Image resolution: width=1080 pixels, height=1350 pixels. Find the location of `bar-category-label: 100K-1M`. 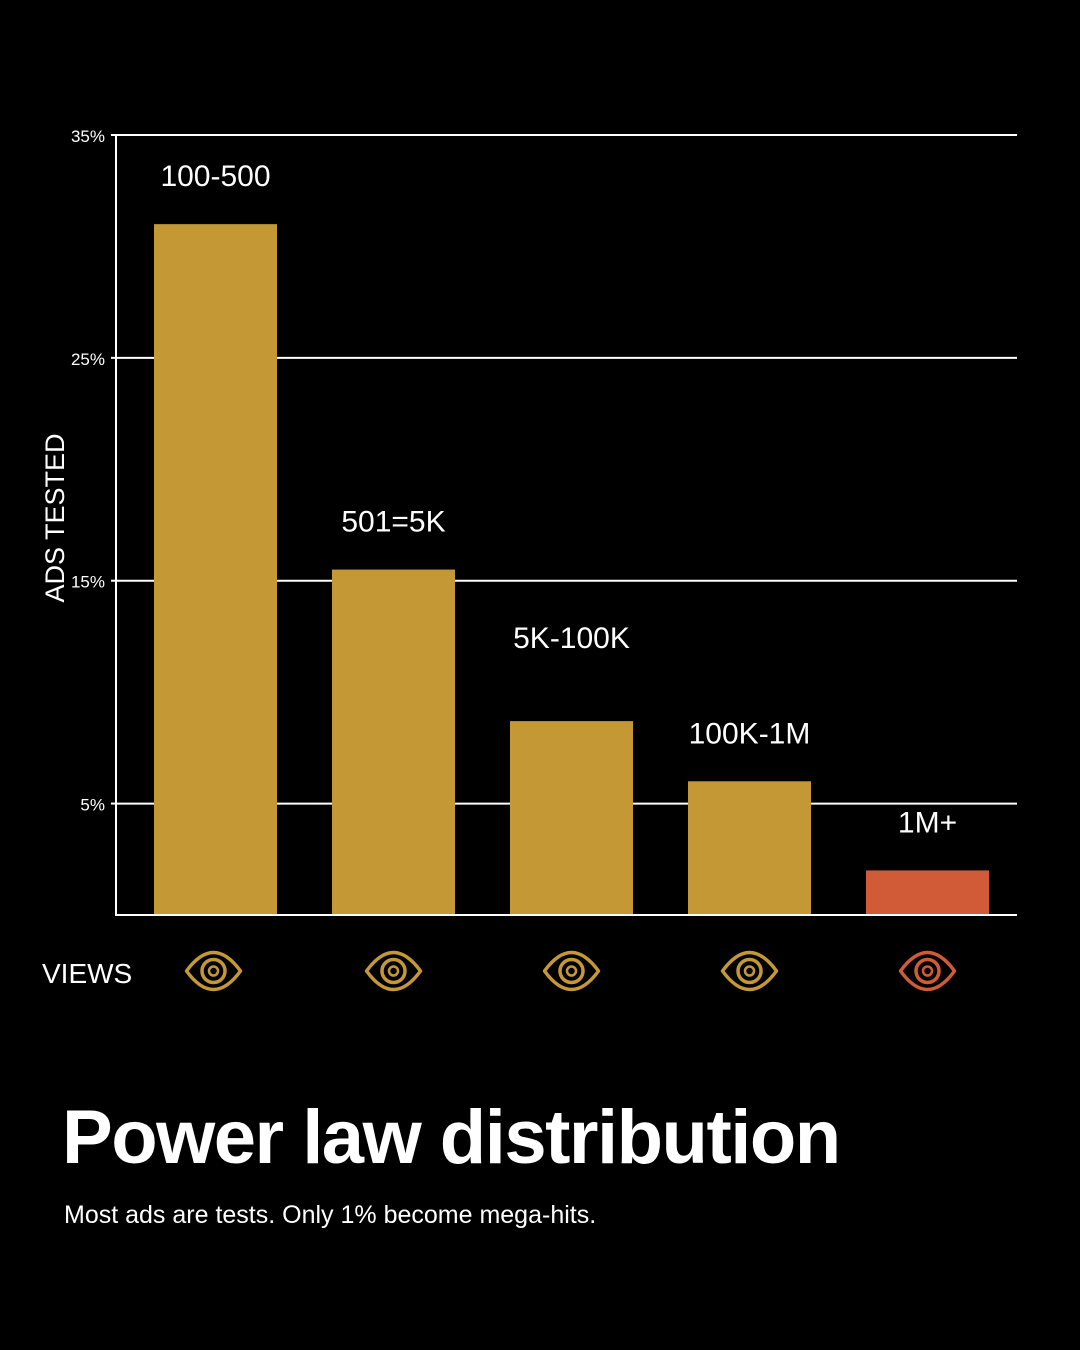

bar-category-label: 100K-1M is located at coordinates (750, 733).